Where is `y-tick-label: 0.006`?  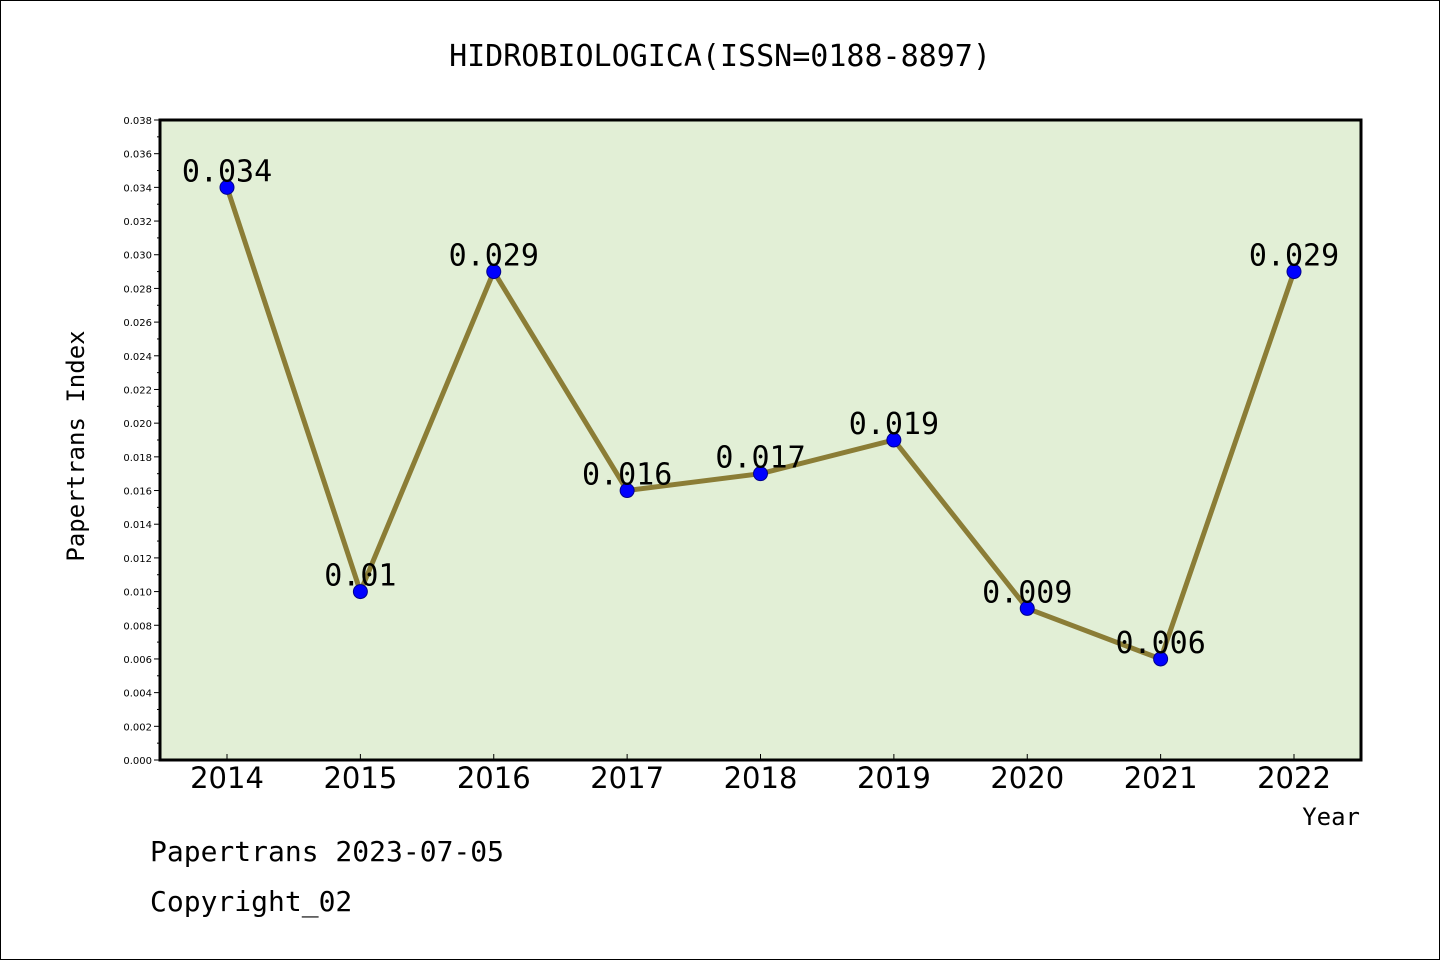
y-tick-label: 0.006 is located at coordinates (137, 660).